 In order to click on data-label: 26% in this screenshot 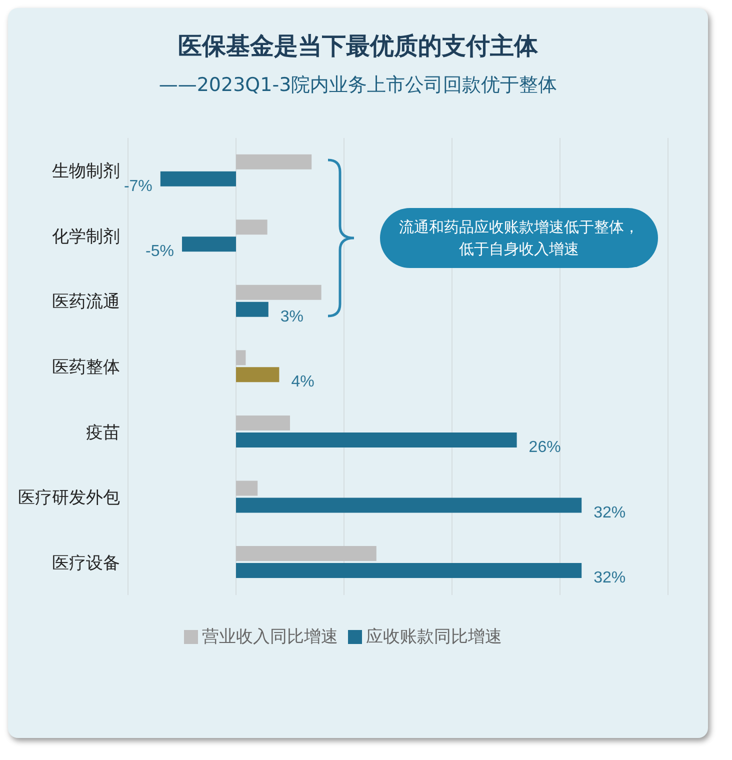, I will do `click(544, 447)`.